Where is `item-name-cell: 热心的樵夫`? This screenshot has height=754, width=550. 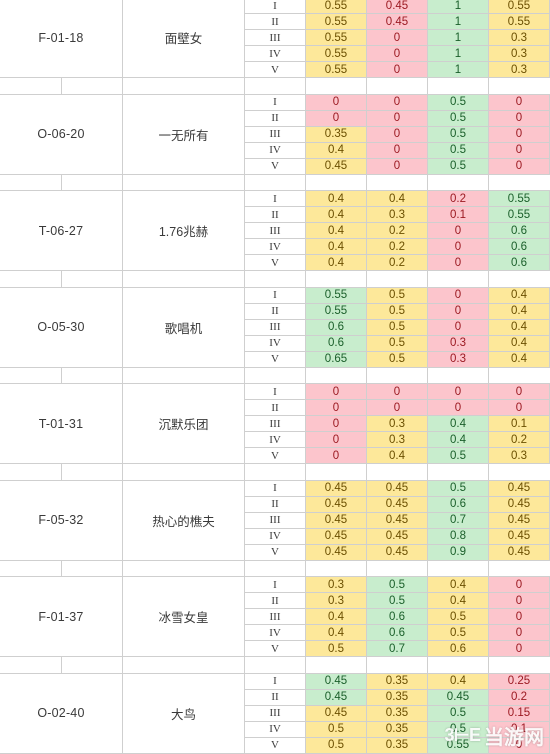
item-name-cell: 热心的樵夫 is located at coordinates (184, 520).